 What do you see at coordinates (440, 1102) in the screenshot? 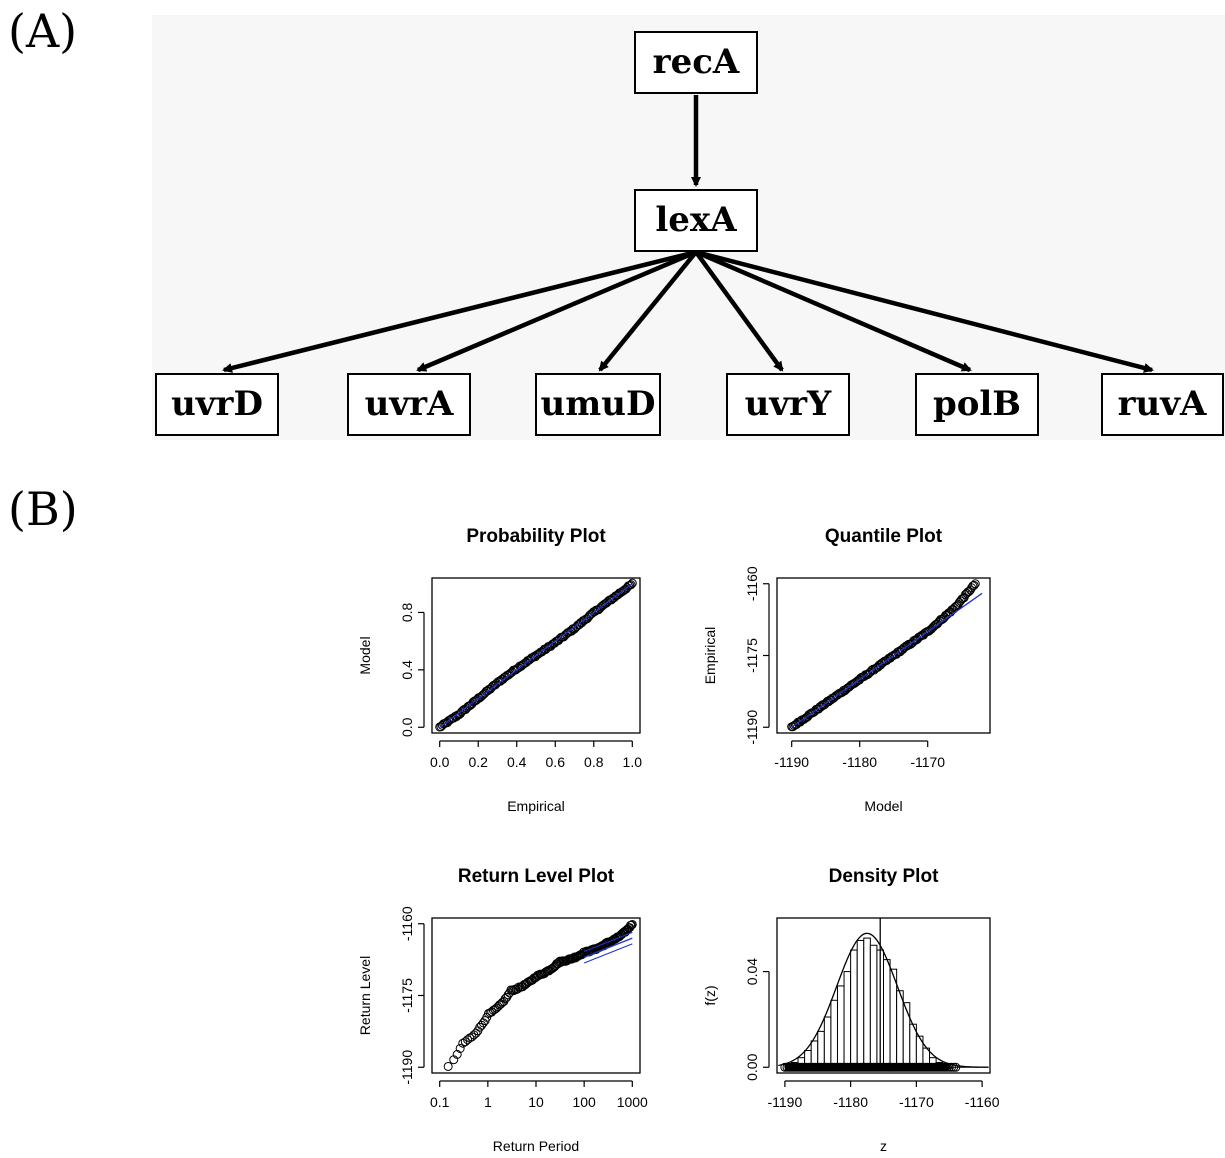
I see `x-tick-label: 0.1` at bounding box center [440, 1102].